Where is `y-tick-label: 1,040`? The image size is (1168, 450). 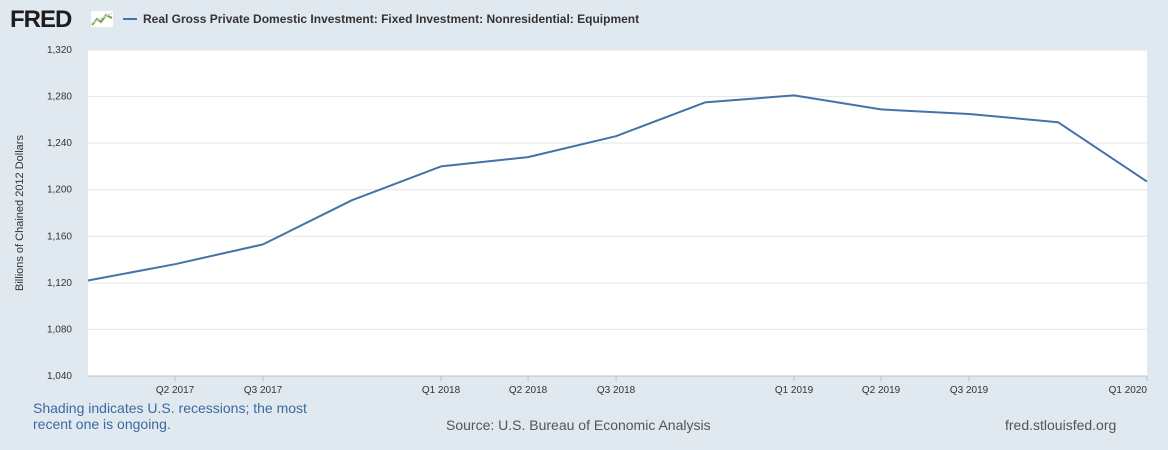
y-tick-label: 1,040 is located at coordinates (59, 376).